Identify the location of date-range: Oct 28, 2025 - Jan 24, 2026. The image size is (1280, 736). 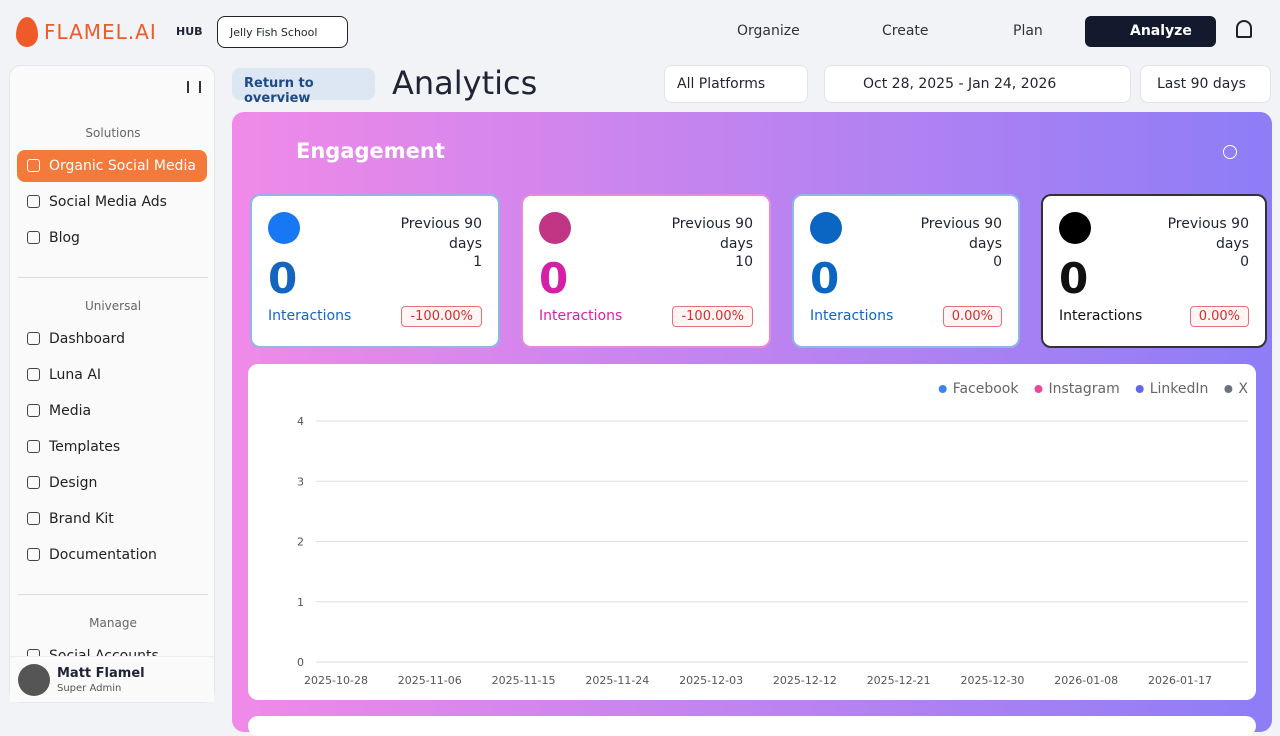
(977, 84).